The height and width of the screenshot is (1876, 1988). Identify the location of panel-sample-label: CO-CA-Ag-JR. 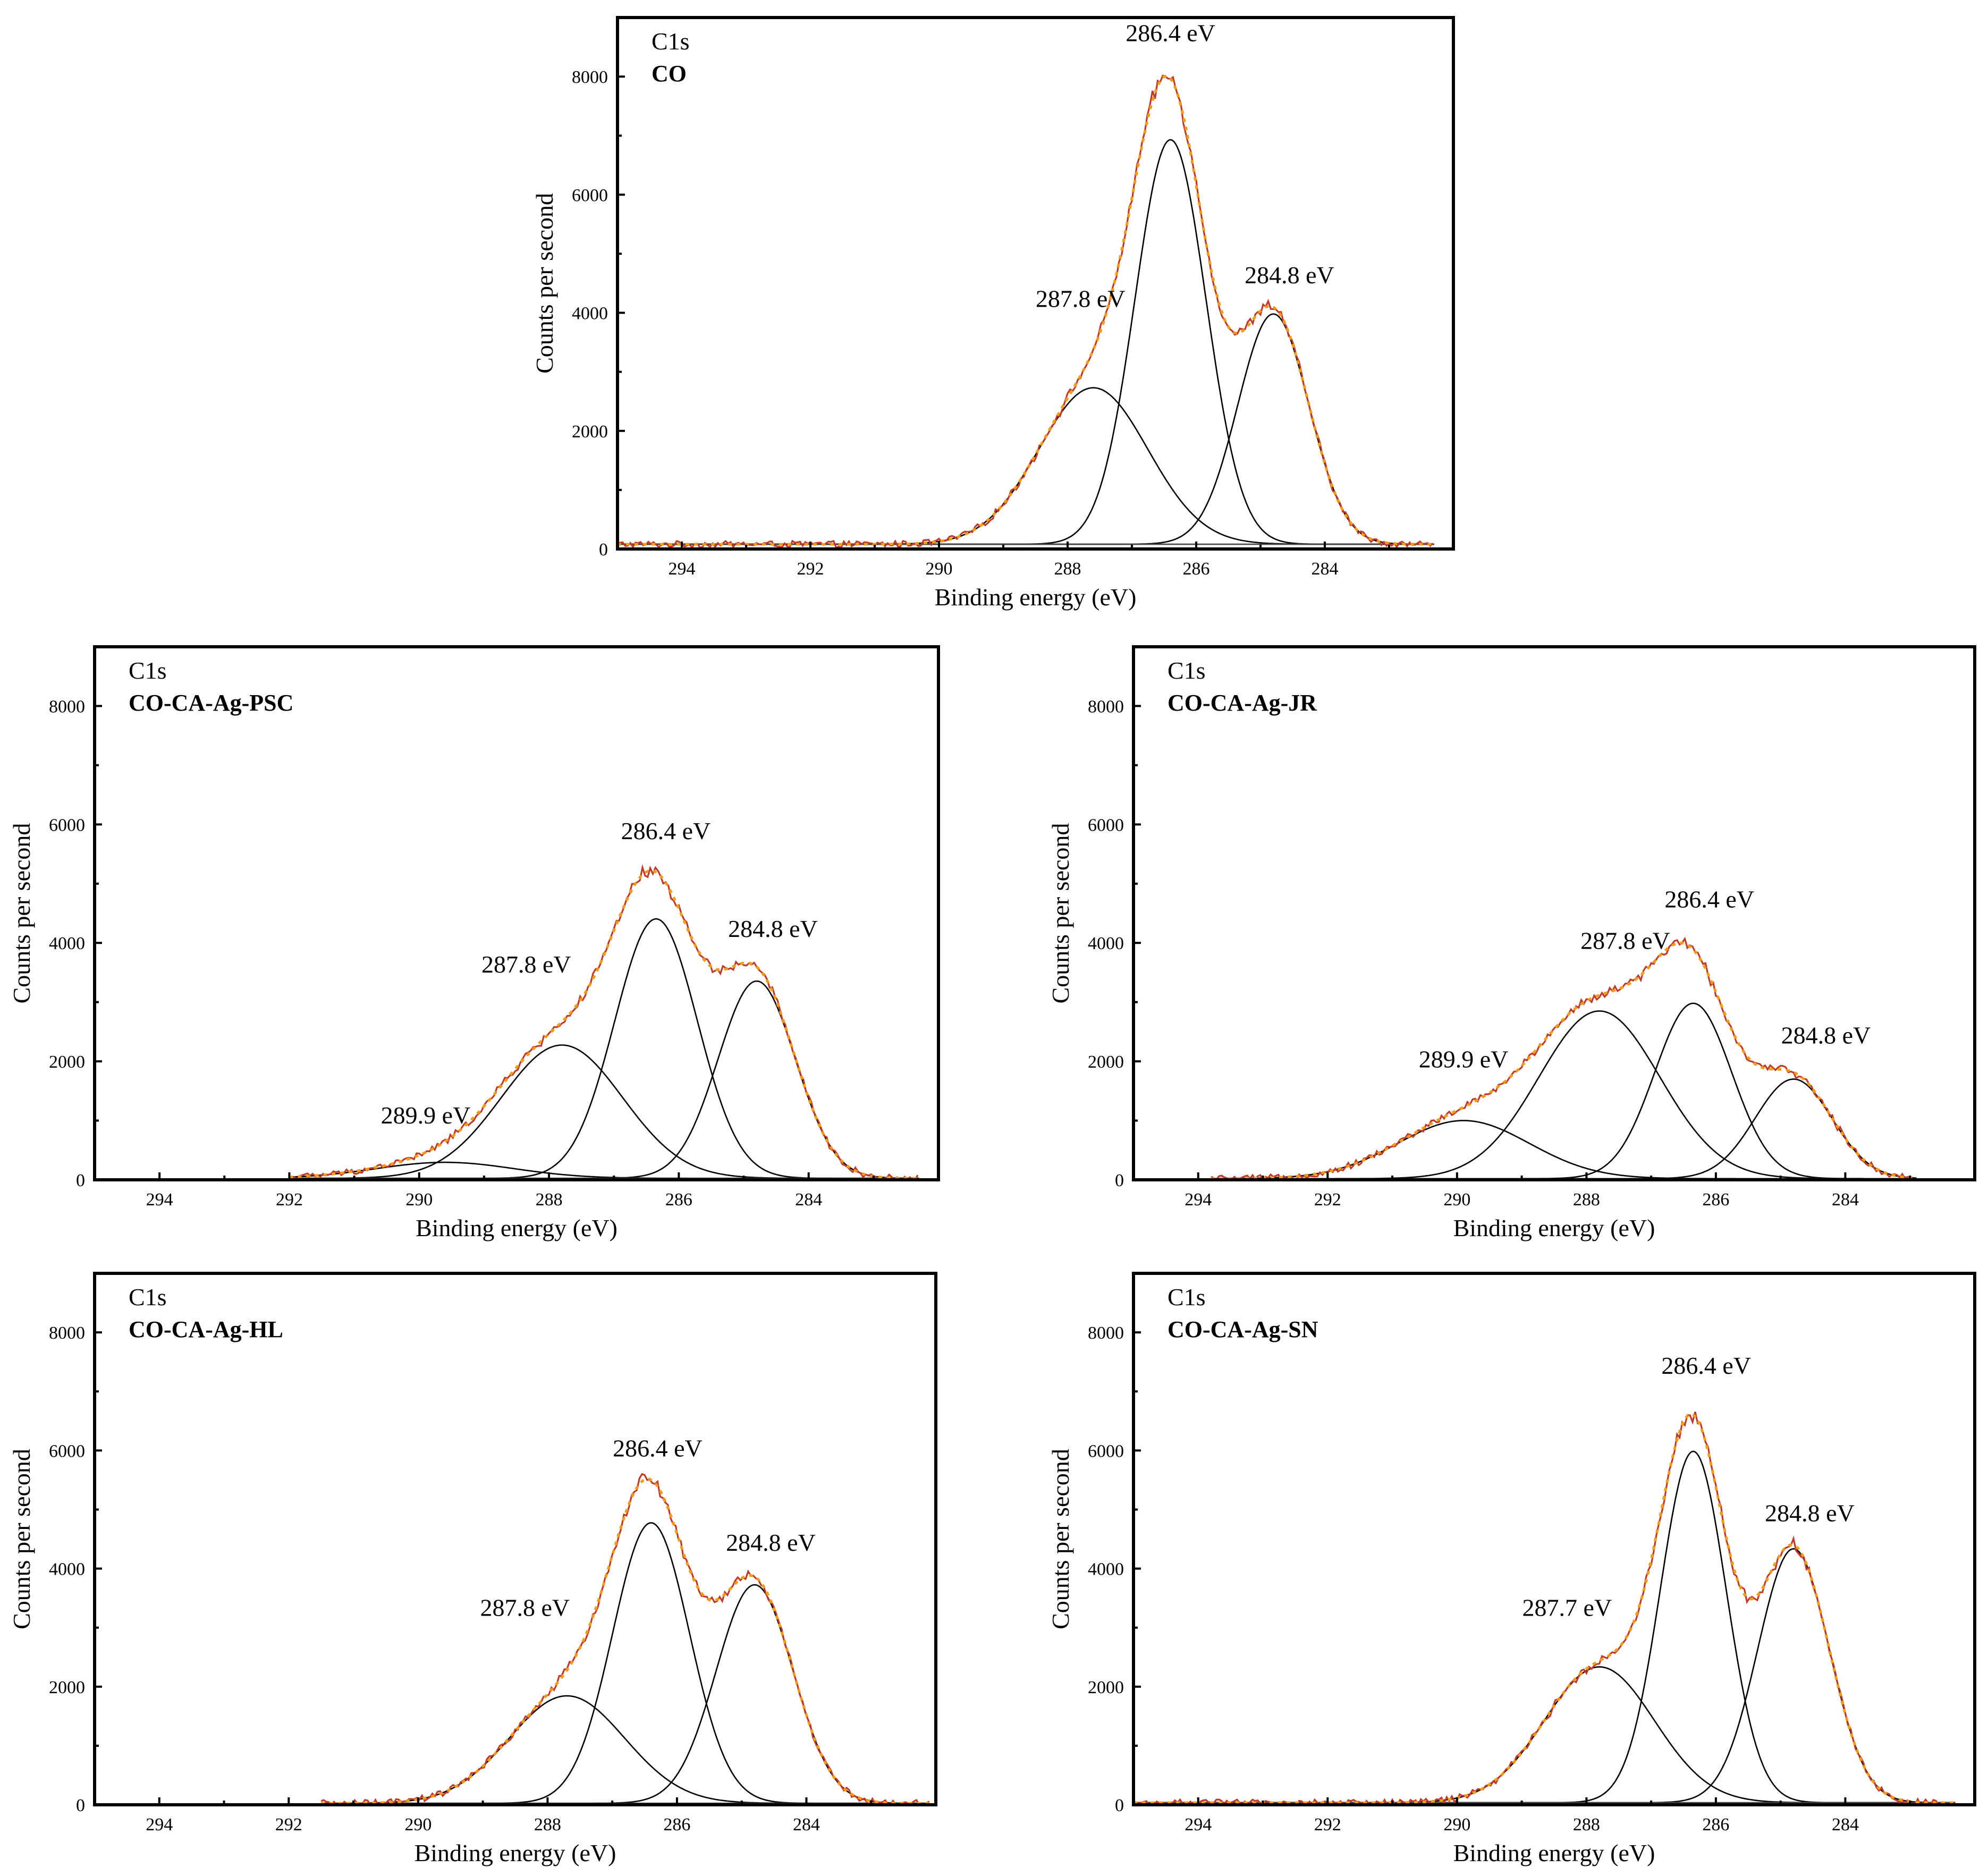
(1242, 703).